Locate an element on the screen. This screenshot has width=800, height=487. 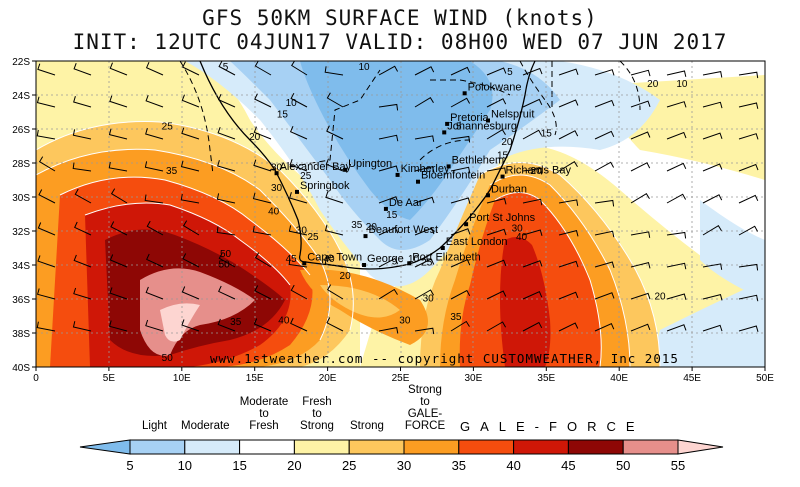
city-label: De Aar is located at coordinates (406, 203).